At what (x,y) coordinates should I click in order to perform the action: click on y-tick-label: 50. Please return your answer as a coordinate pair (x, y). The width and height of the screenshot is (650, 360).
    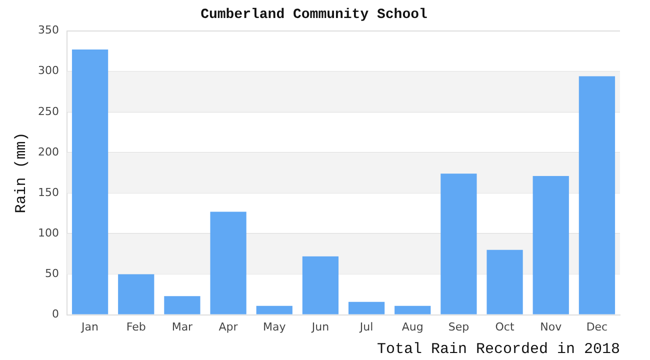
    Looking at the image, I should click on (51, 273).